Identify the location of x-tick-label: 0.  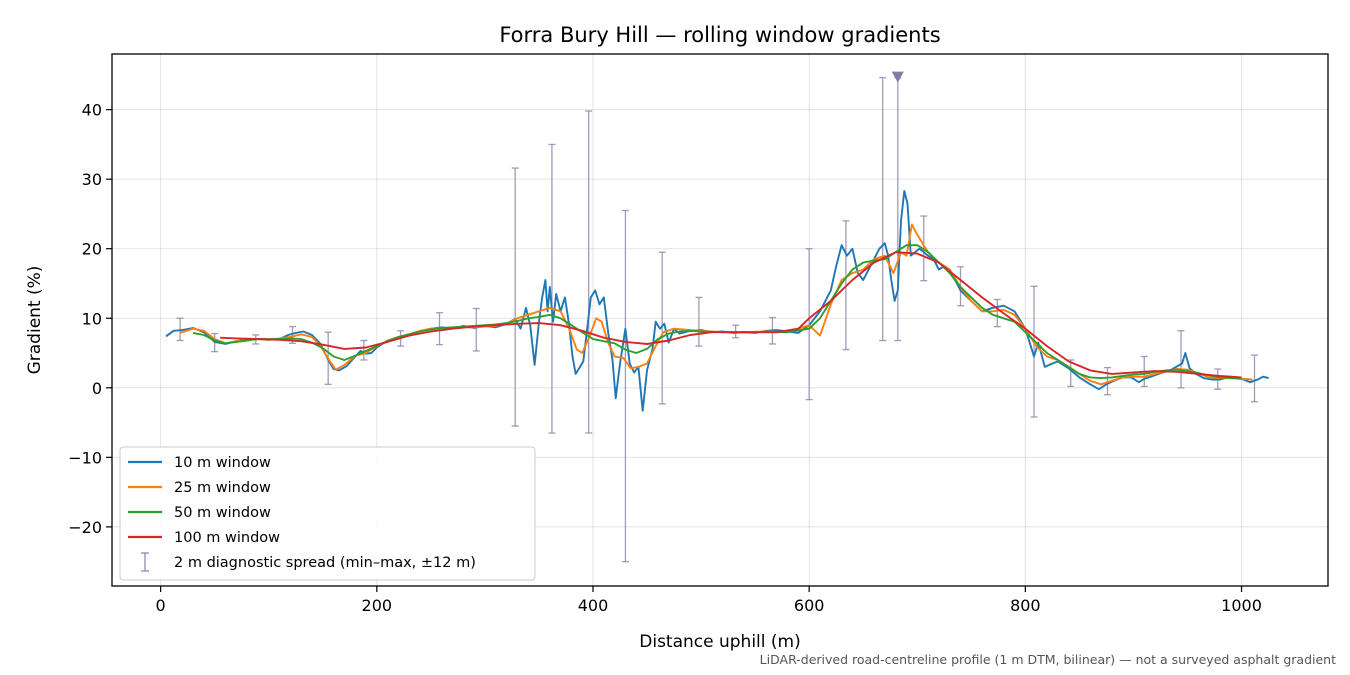
(161, 605).